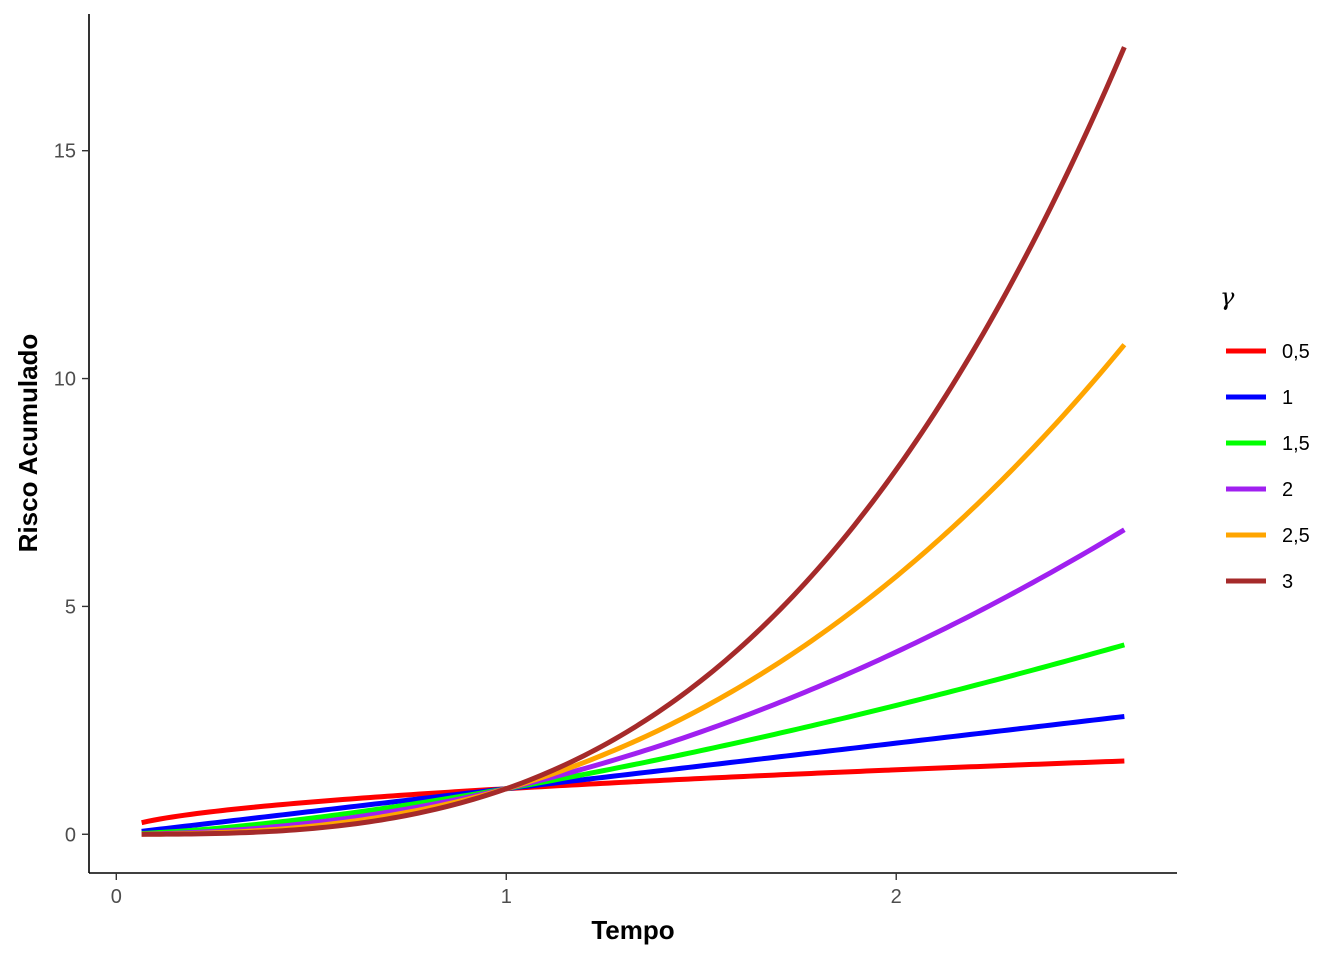  I want to click on legend-label: 2, so click(1287, 490).